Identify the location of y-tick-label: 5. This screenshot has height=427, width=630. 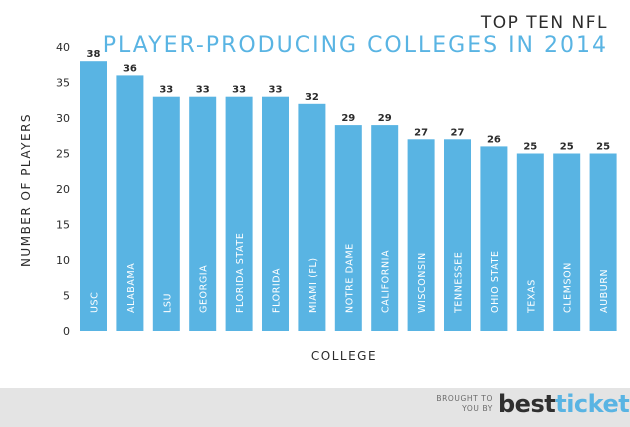
(66, 296).